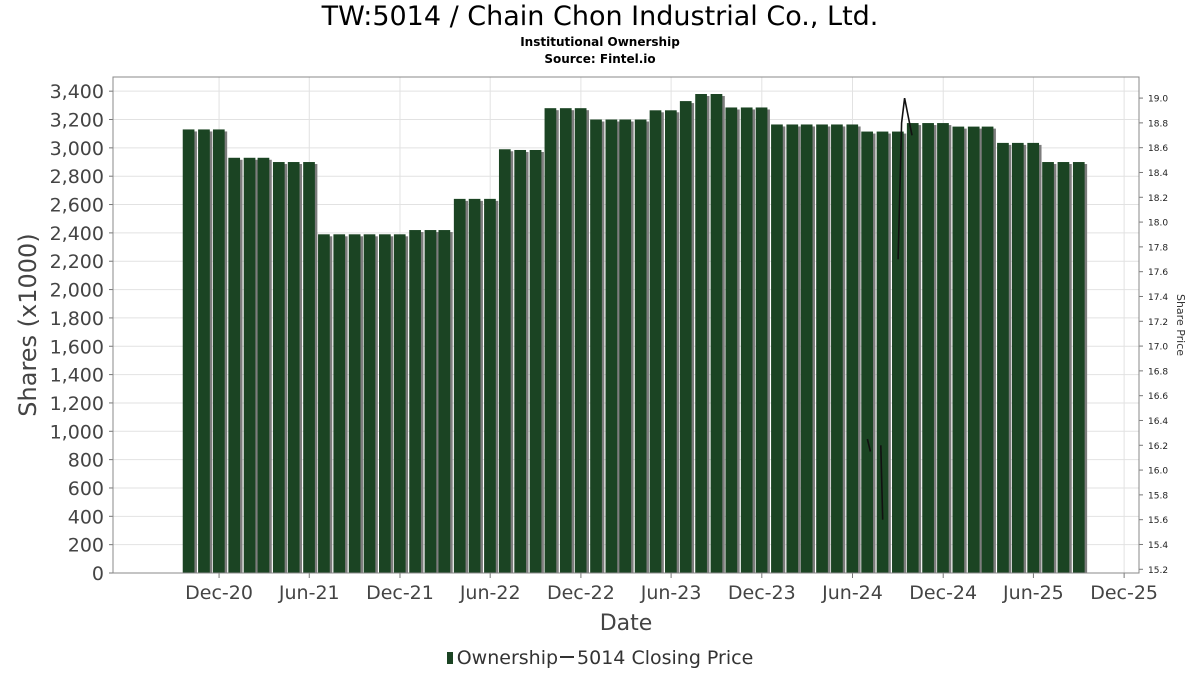  I want to click on x-tick-label: Jun-25, so click(1033, 593).